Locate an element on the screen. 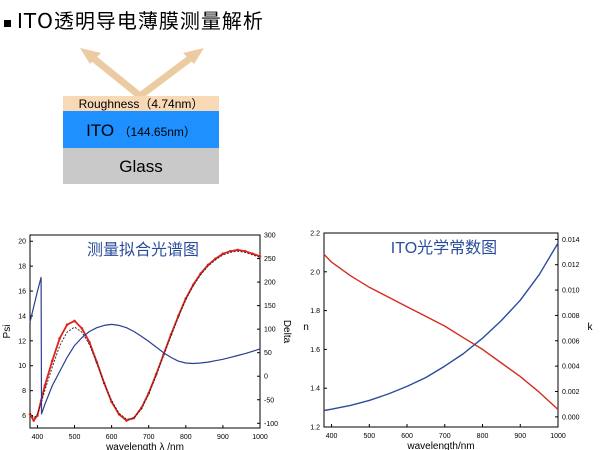  y-tick-label: 2.2 is located at coordinates (315, 234).